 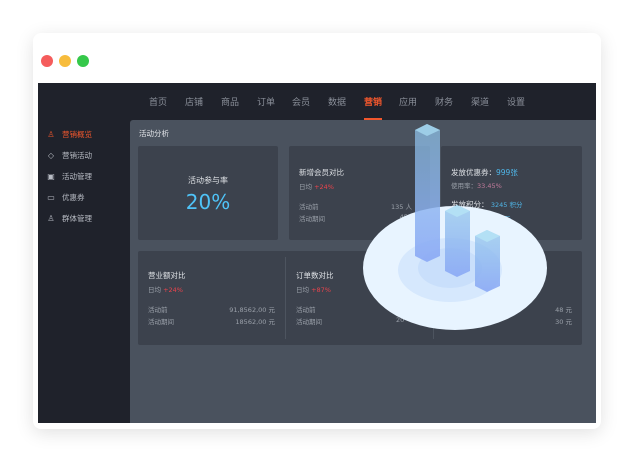 What do you see at coordinates (563, 322) in the screenshot?
I see `third-during-value: 30 元` at bounding box center [563, 322].